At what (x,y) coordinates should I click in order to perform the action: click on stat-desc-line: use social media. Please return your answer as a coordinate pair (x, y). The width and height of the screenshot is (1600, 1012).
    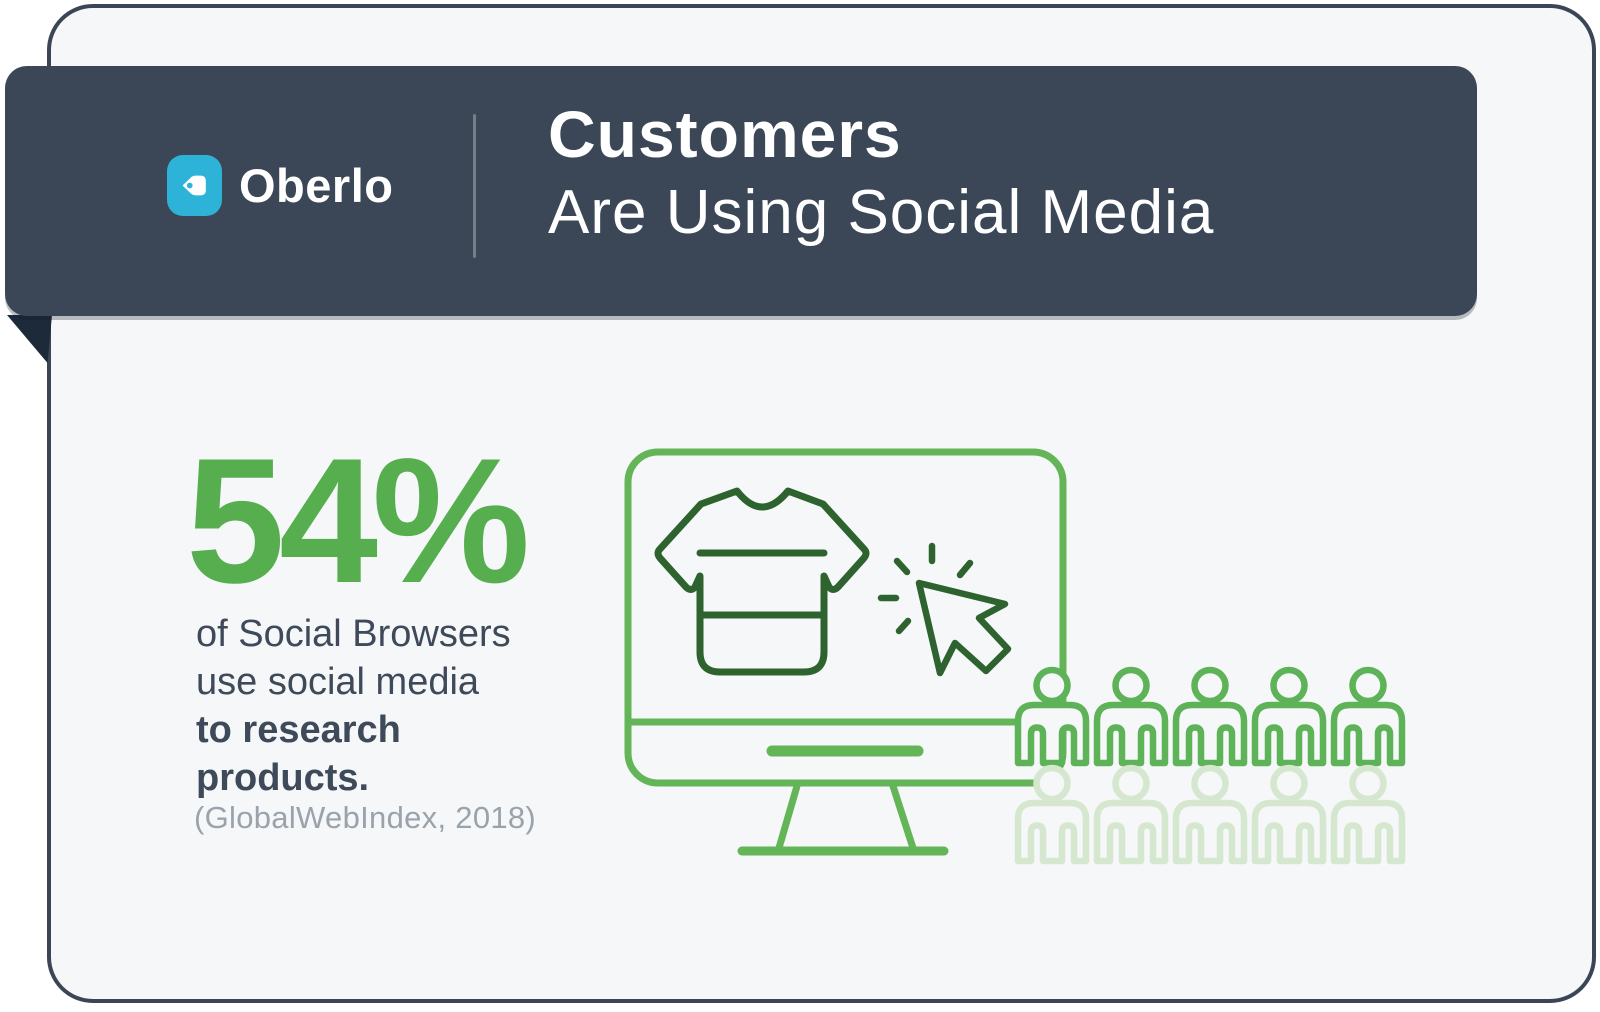
    Looking at the image, I should click on (338, 682).